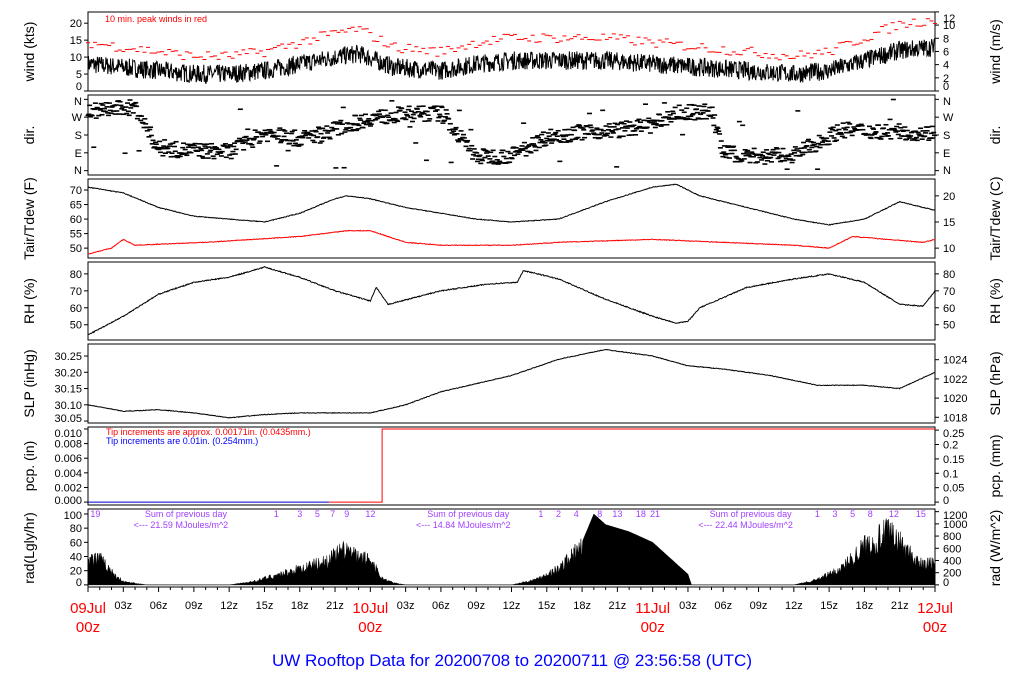 The image size is (1024, 700). I want to click on y-tick-label: W, so click(77, 118).